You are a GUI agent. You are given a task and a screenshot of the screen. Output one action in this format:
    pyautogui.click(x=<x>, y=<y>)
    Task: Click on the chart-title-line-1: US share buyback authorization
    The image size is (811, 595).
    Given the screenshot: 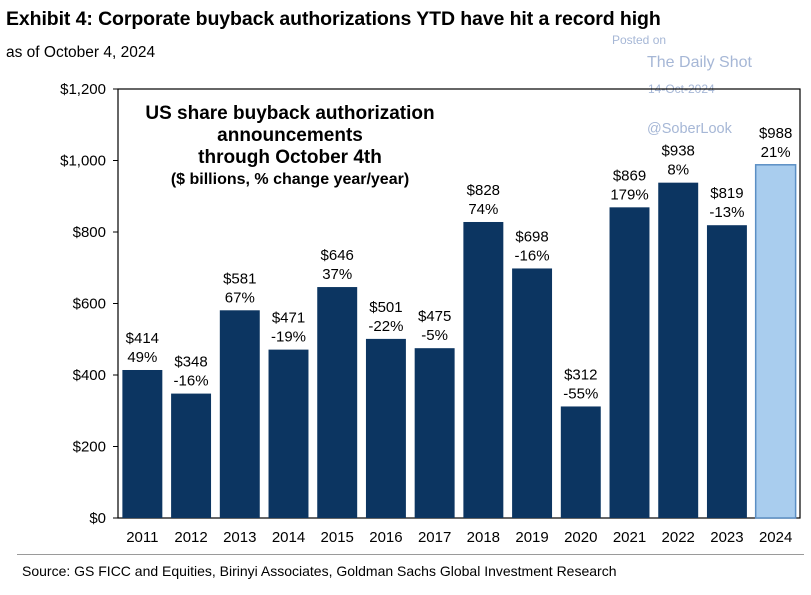 What is the action you would take?
    pyautogui.click(x=290, y=113)
    